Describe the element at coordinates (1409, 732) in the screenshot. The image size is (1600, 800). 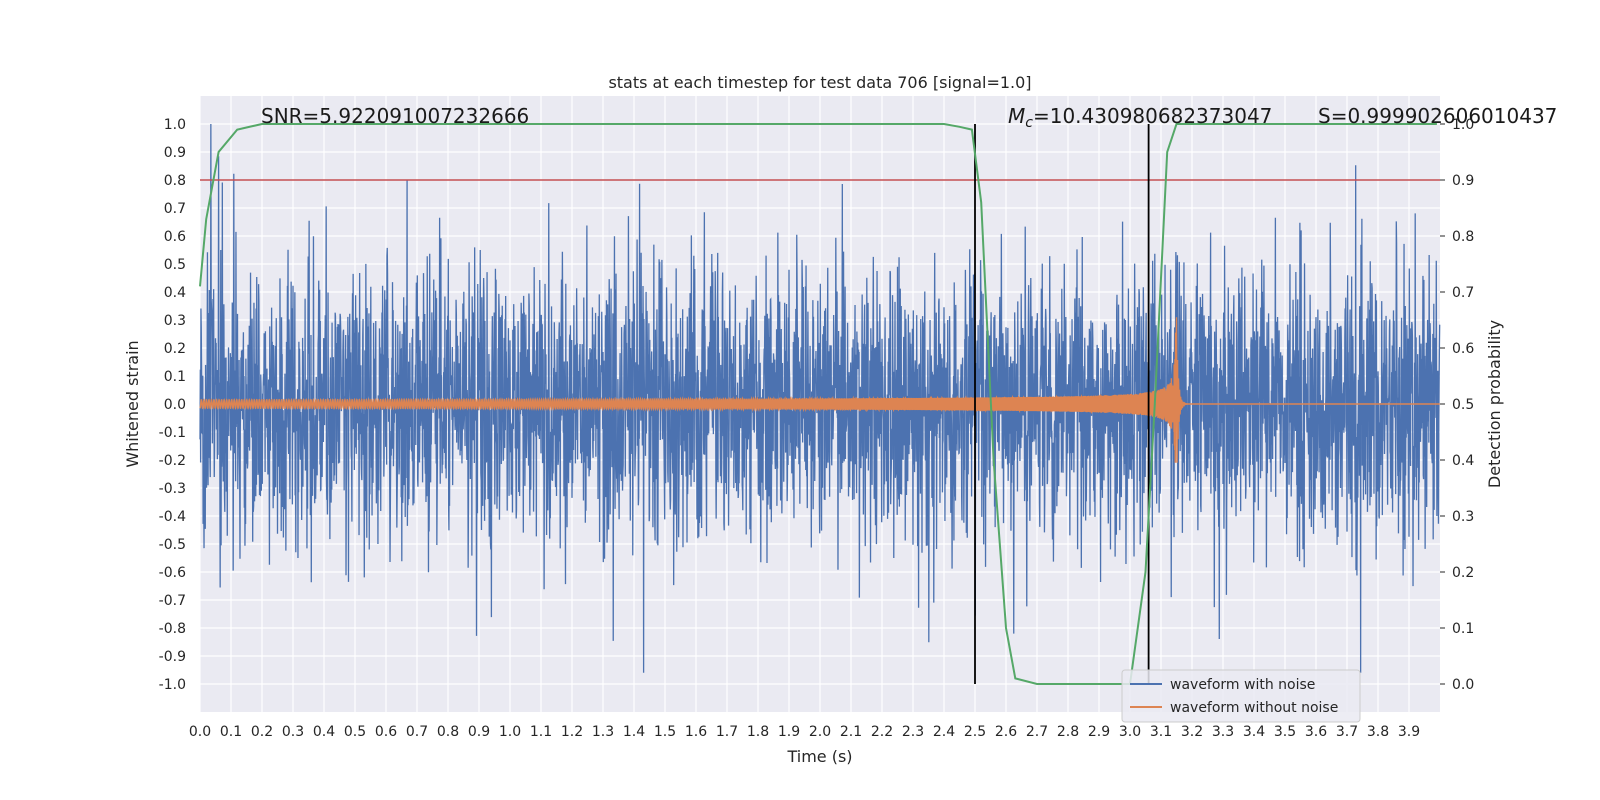
I see `x-tick-label: 3.9` at that location.